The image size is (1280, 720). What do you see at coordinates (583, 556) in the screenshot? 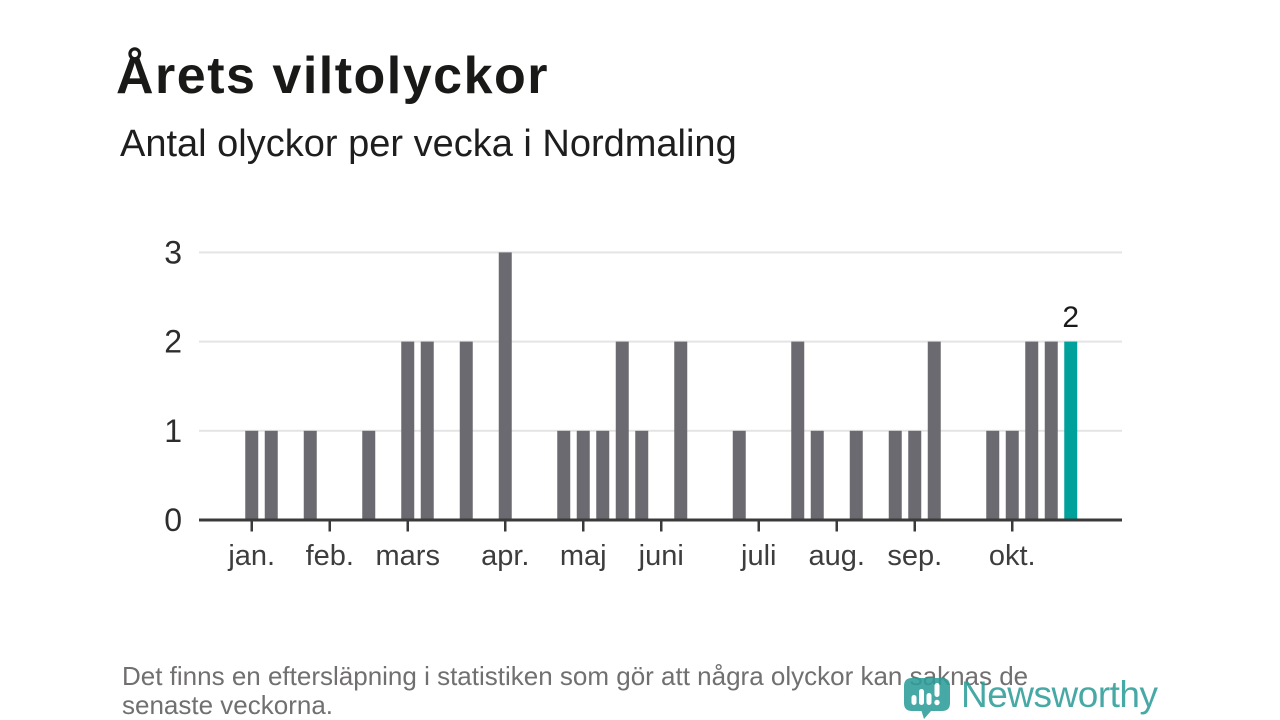
I see `x-axis-tick-label: maj` at bounding box center [583, 556].